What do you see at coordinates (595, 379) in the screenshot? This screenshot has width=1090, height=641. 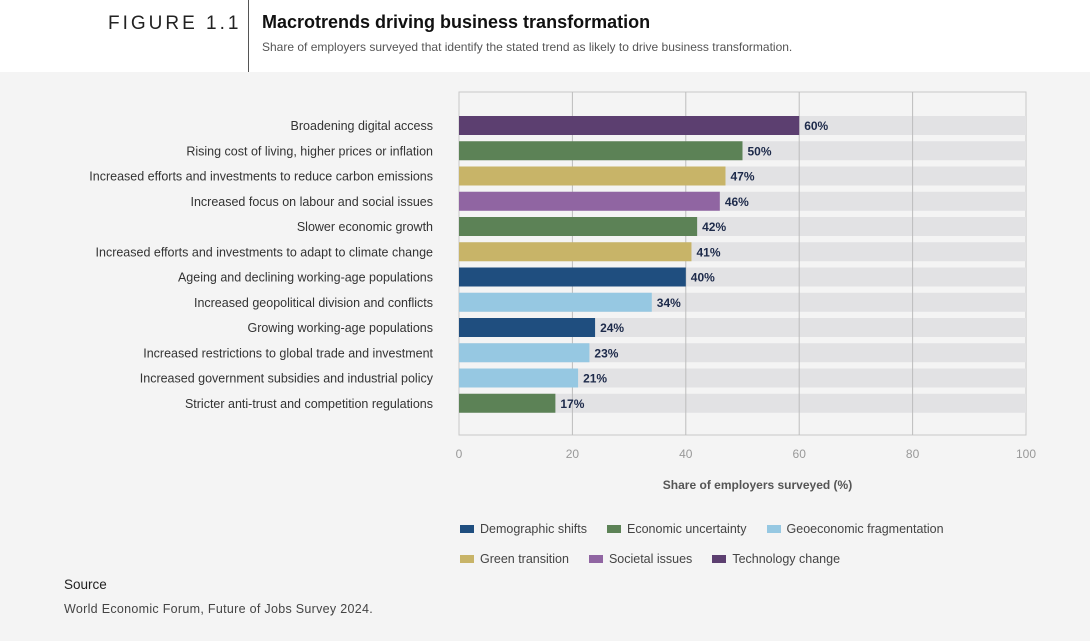 I see `value-label: 21%` at bounding box center [595, 379].